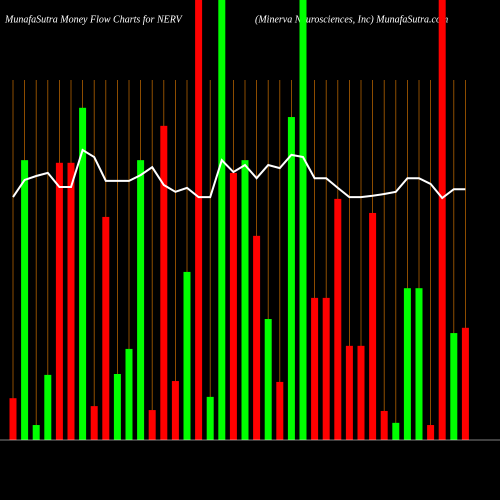 The width and height of the screenshot is (500, 500). What do you see at coordinates (94, 19) in the screenshot?
I see `chart-title: MunafaSutra Money Flow Charts for NERV` at bounding box center [94, 19].